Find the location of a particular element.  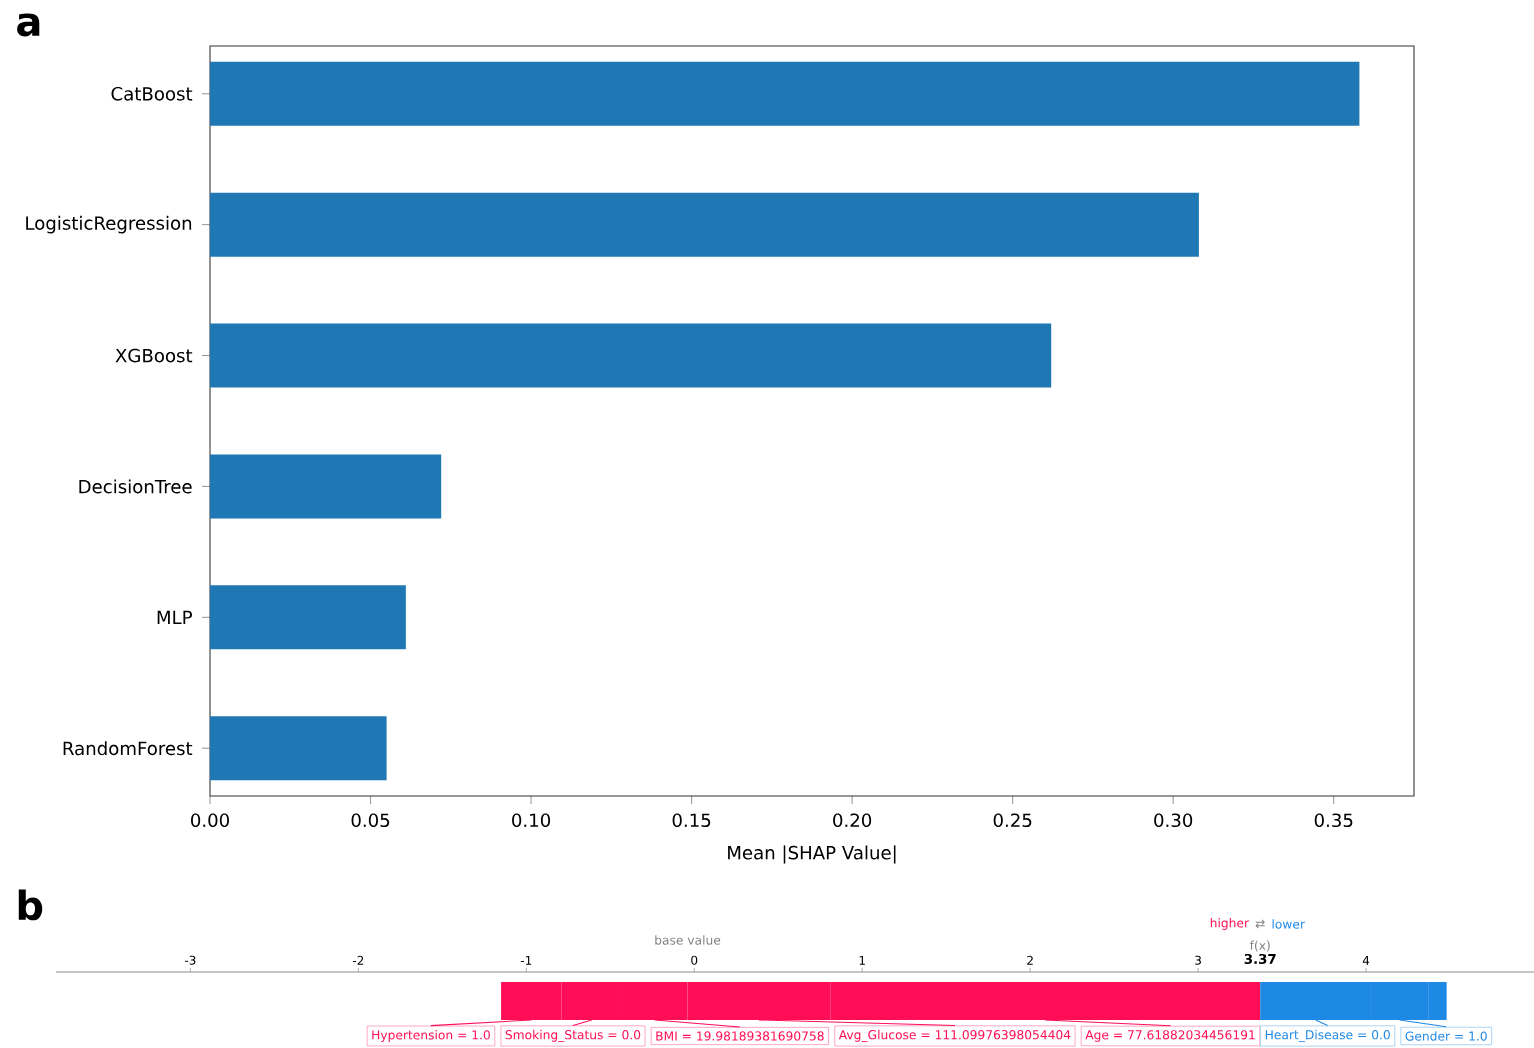

chart-title: a is located at coordinates (28, 25).